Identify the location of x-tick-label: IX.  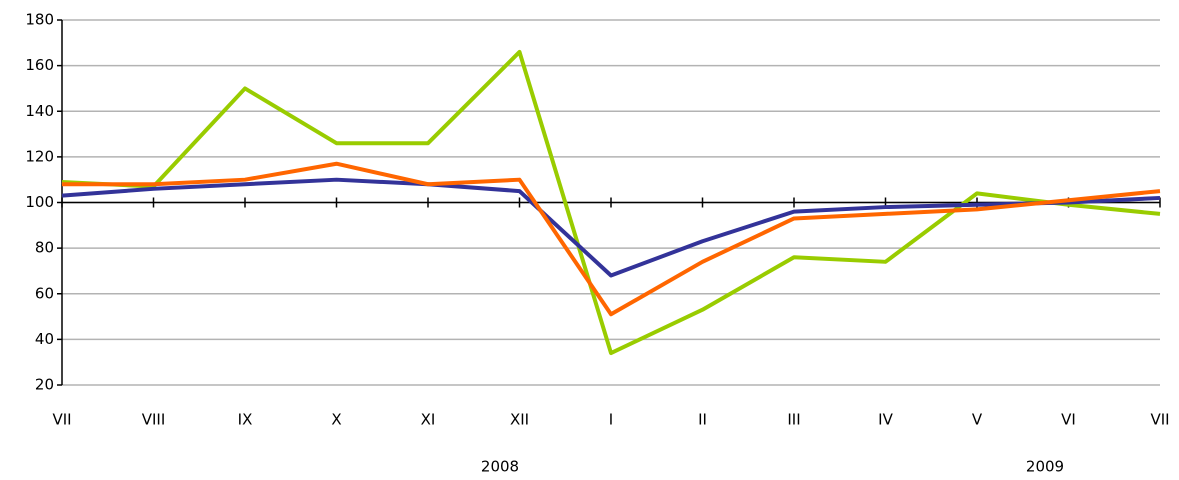
(245, 420).